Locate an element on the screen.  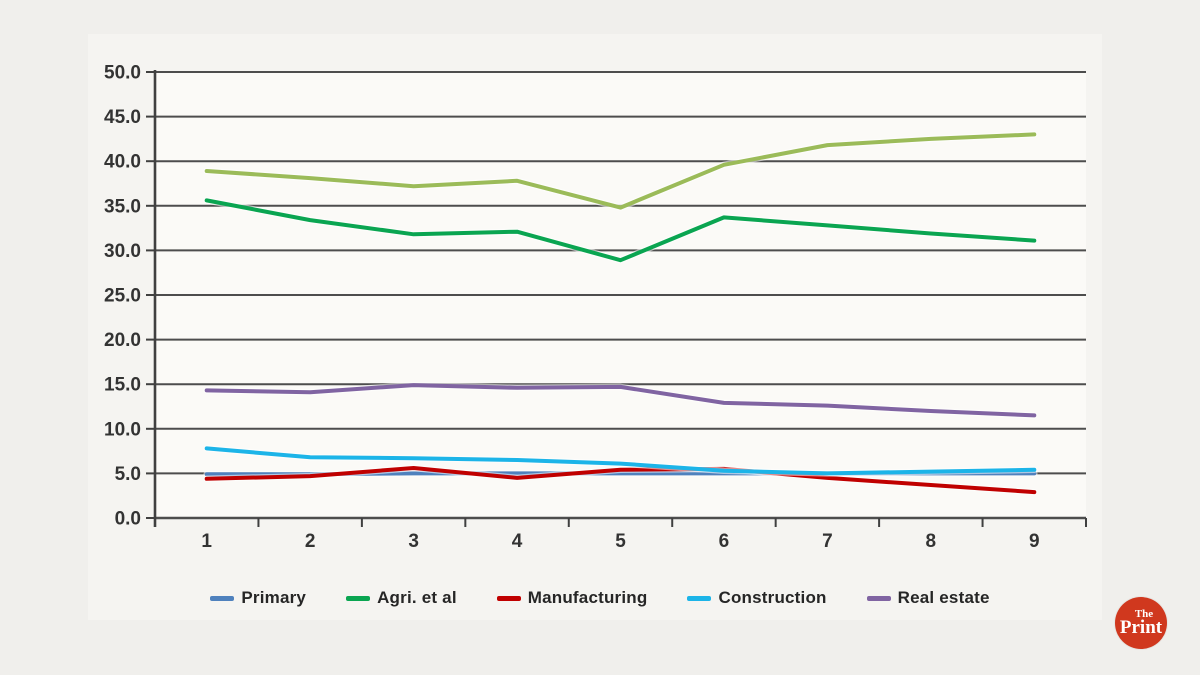
y-tick-label: 25.0 is located at coordinates (122, 296).